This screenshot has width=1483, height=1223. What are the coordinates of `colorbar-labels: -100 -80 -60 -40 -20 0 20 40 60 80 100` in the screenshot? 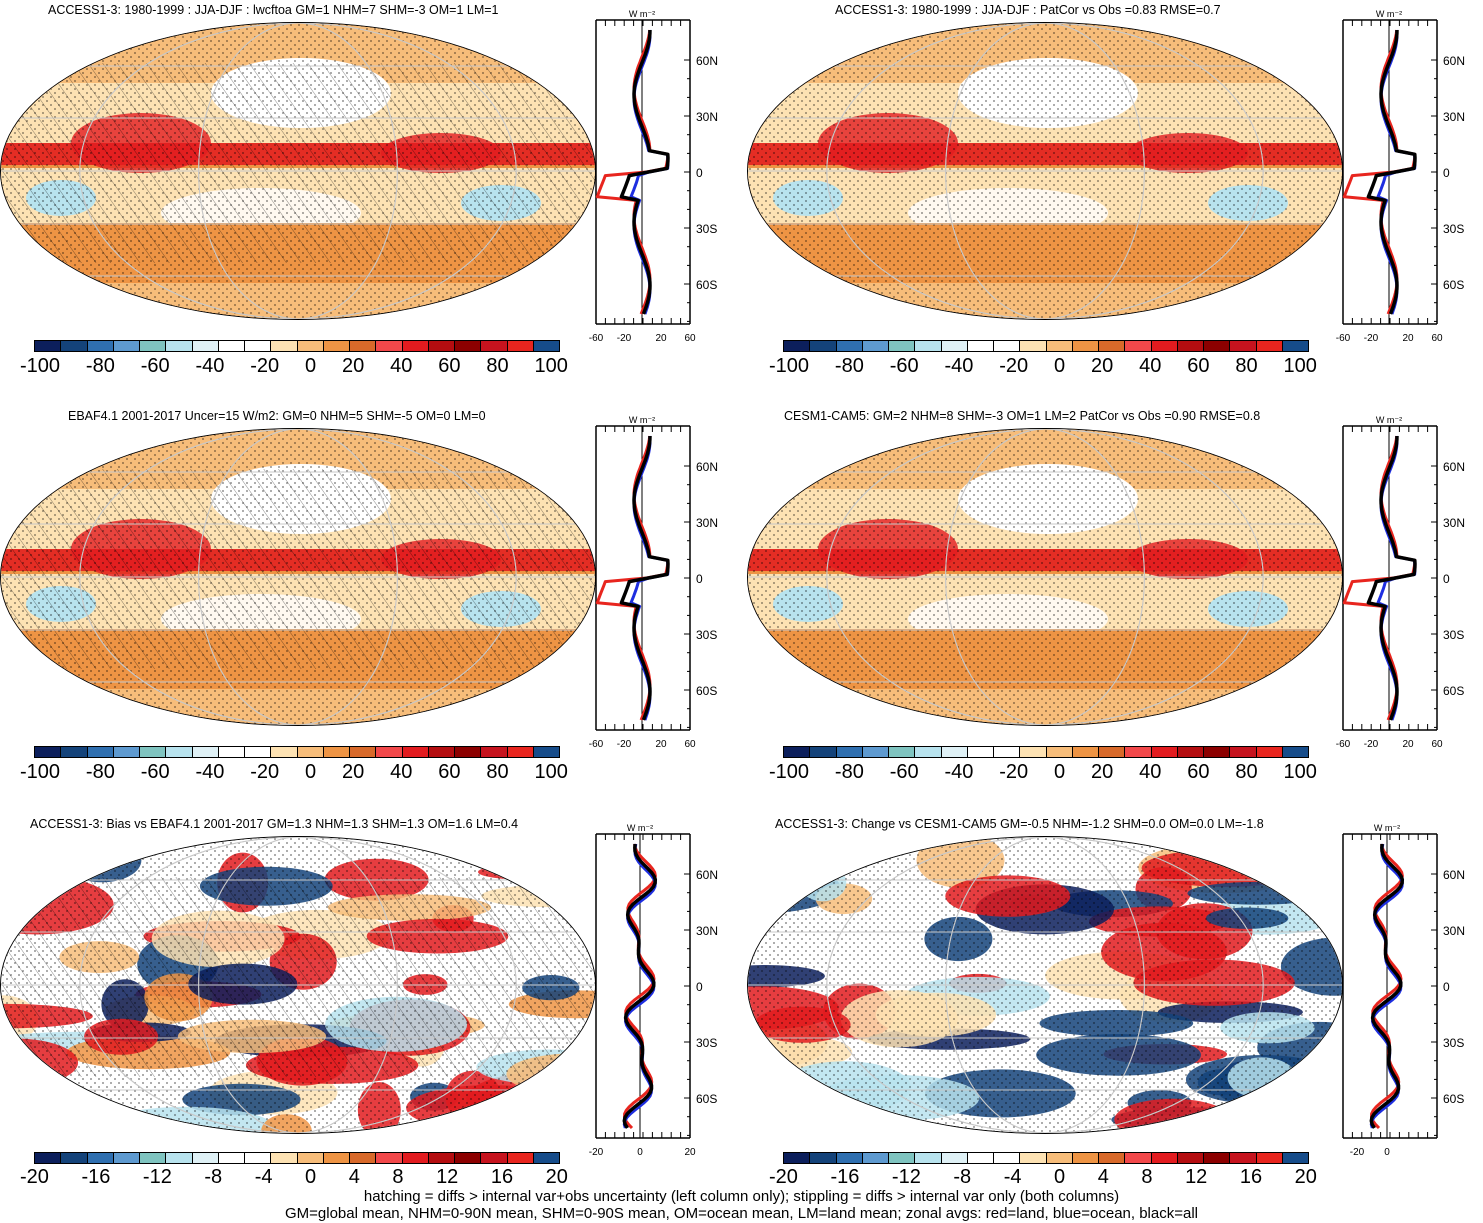 It's located at (294, 772).